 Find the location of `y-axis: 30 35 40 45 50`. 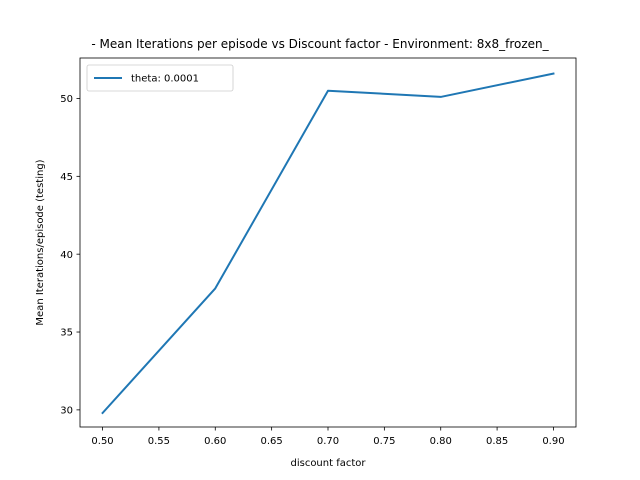

y-axis: 30 35 40 45 50 is located at coordinates (70, 255).